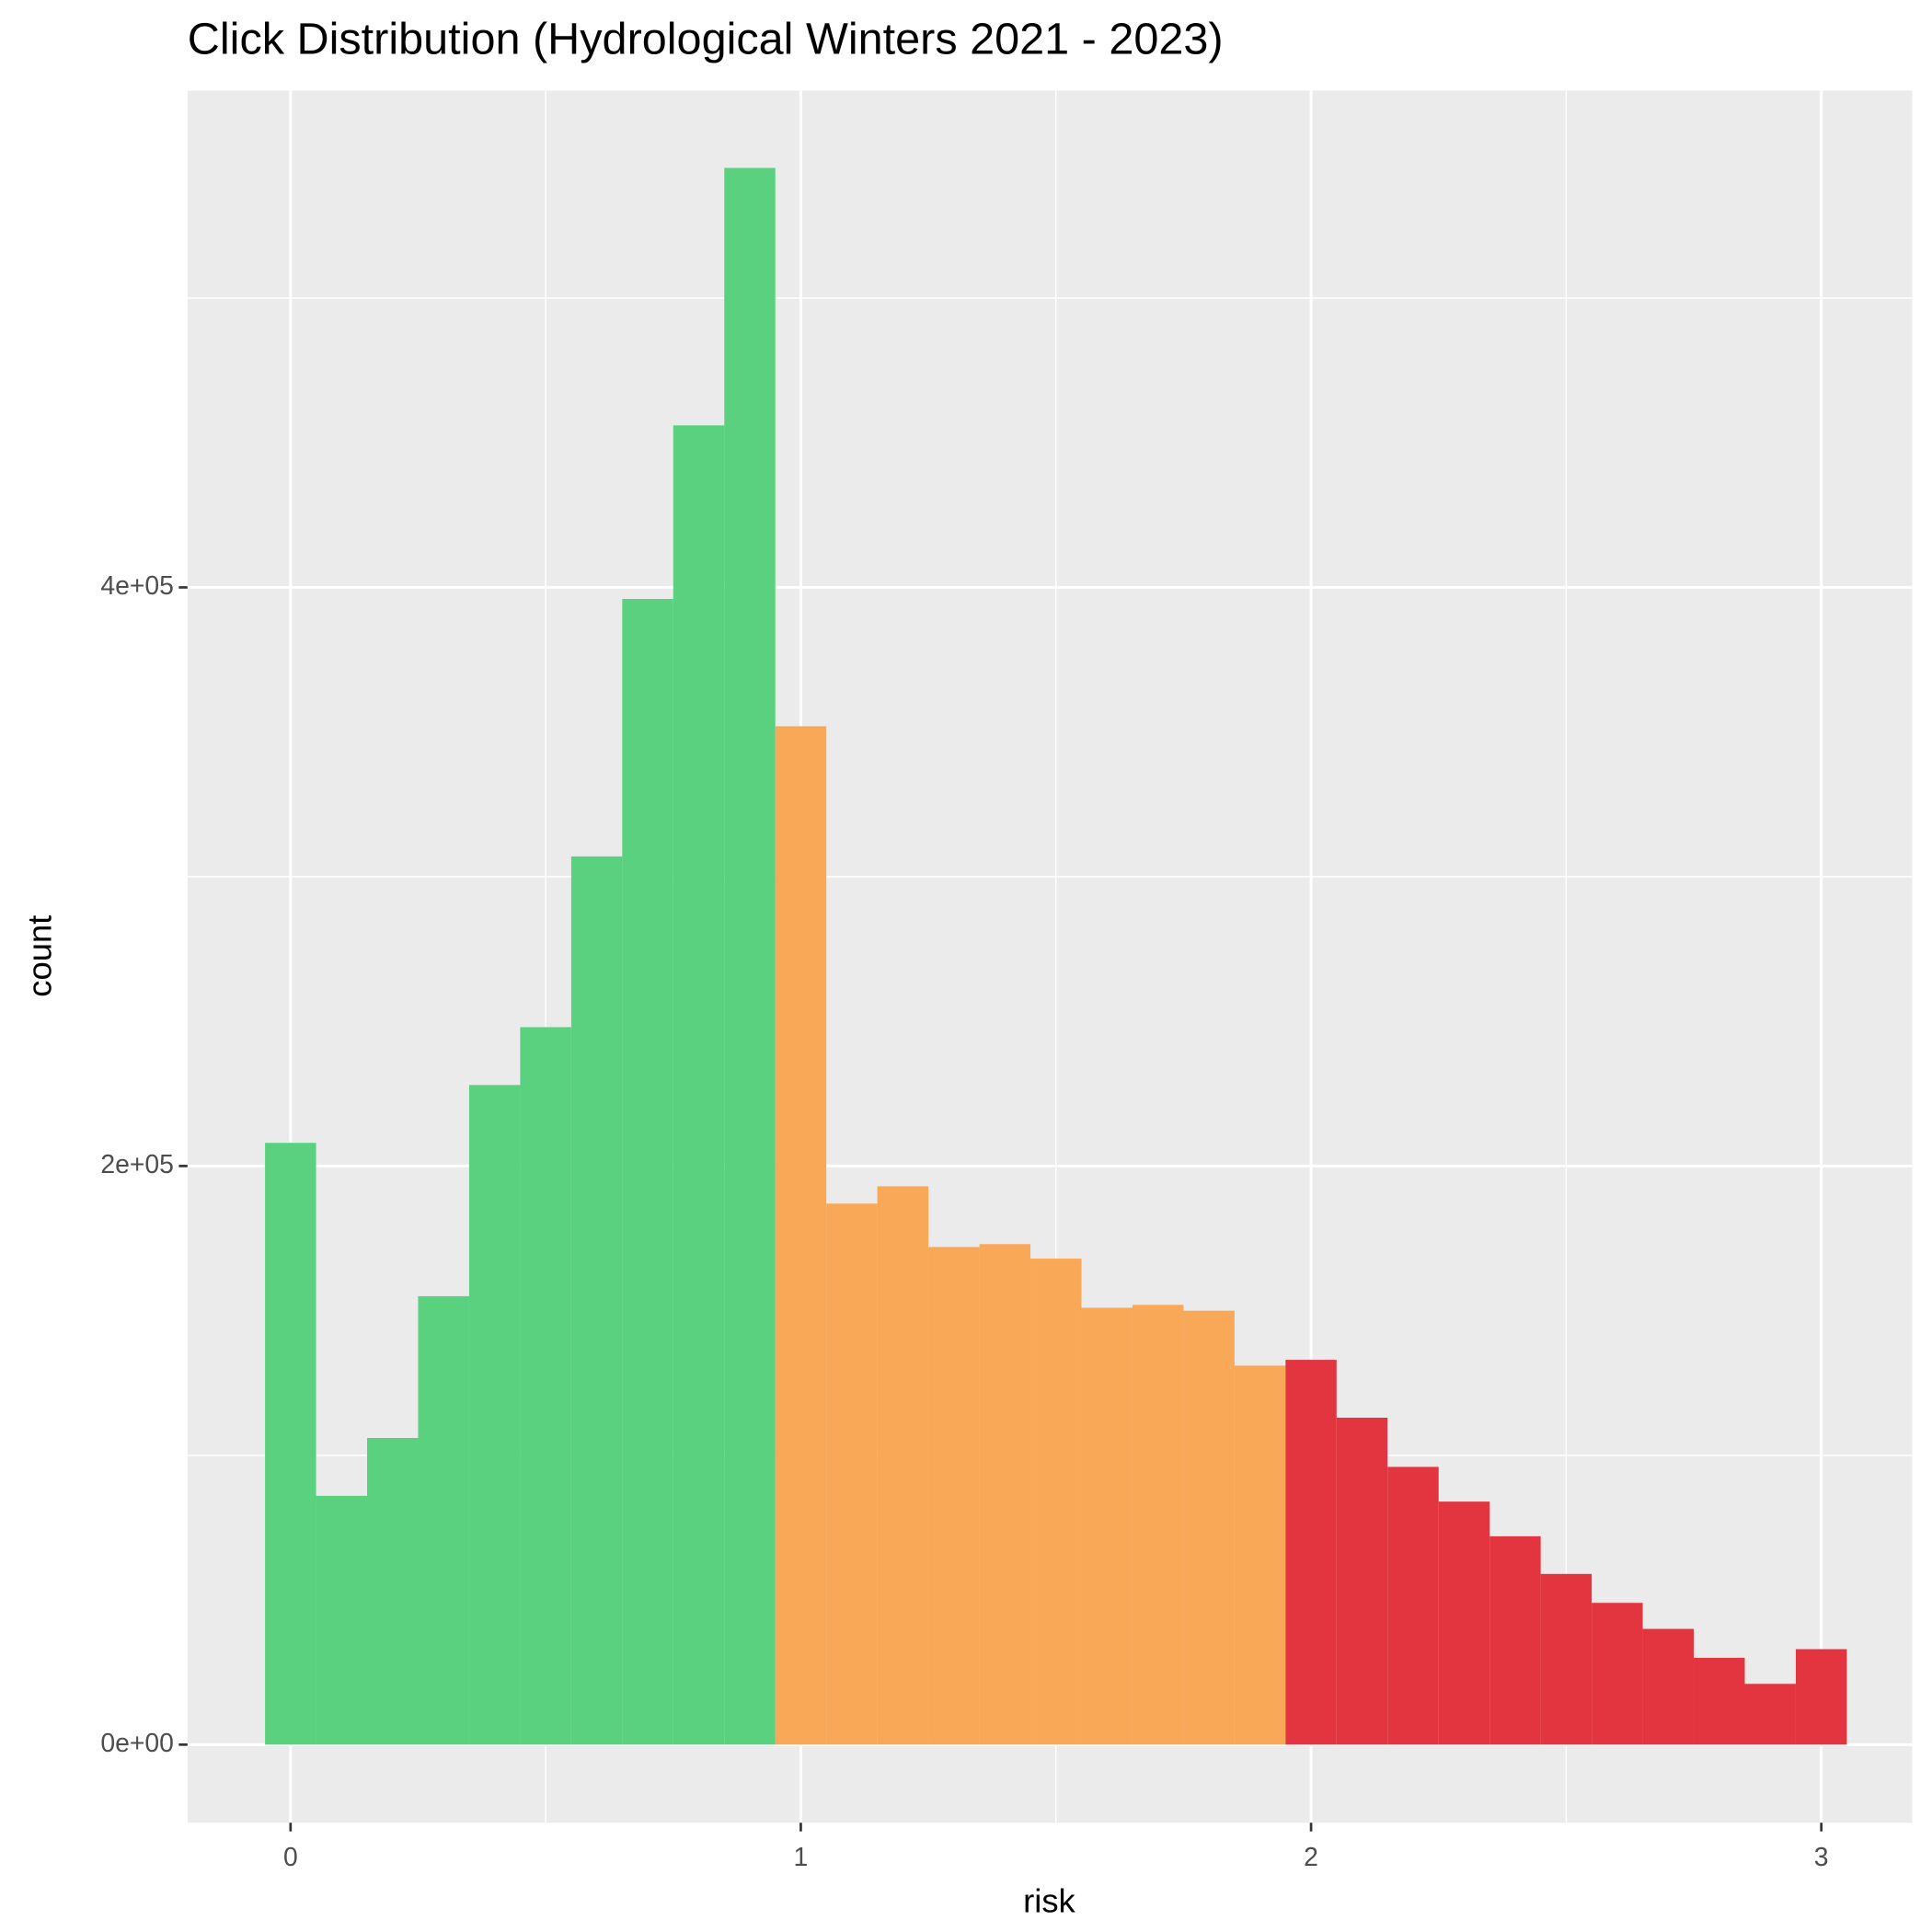 This screenshot has height=1932, width=1932. I want to click on x-tick-label: 1, so click(801, 1857).